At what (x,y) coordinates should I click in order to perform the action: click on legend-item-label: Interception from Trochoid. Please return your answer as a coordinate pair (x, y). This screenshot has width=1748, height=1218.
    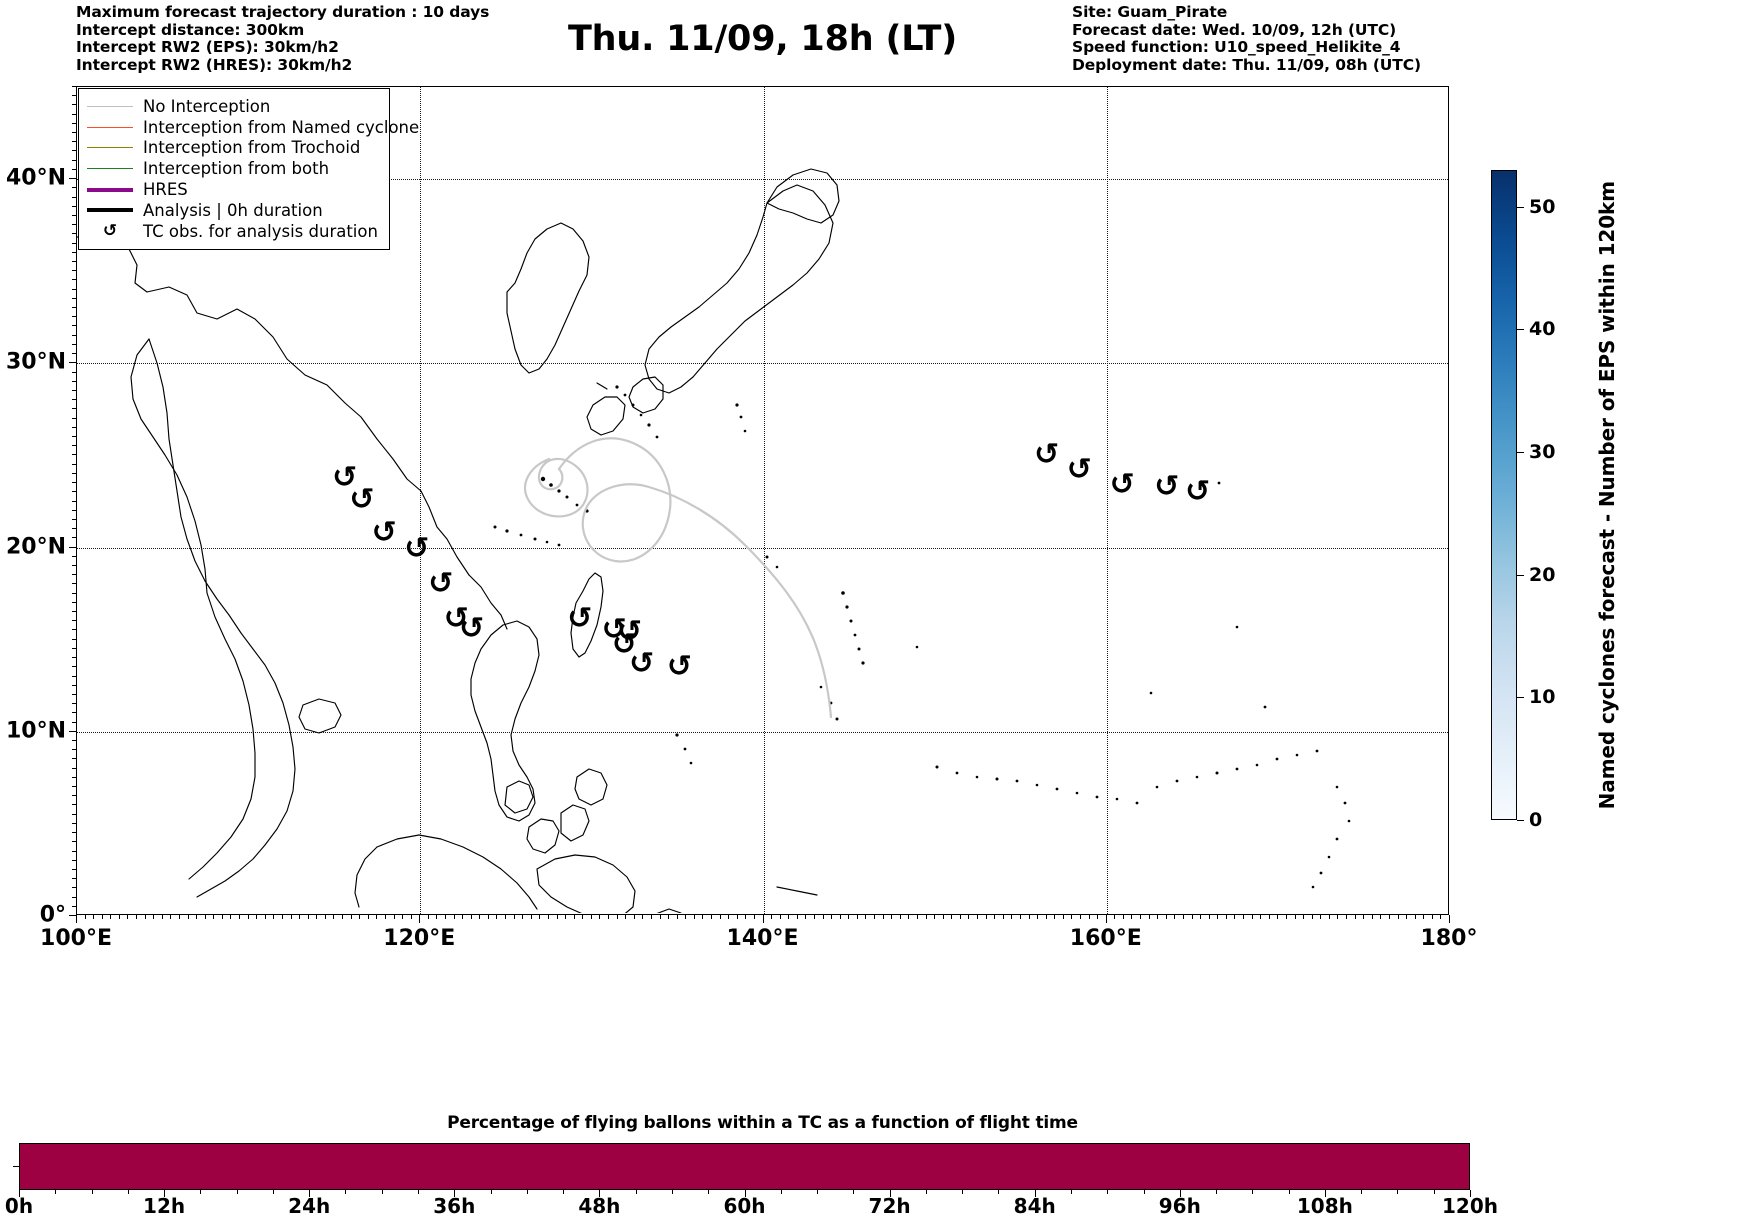
    Looking at the image, I should click on (252, 148).